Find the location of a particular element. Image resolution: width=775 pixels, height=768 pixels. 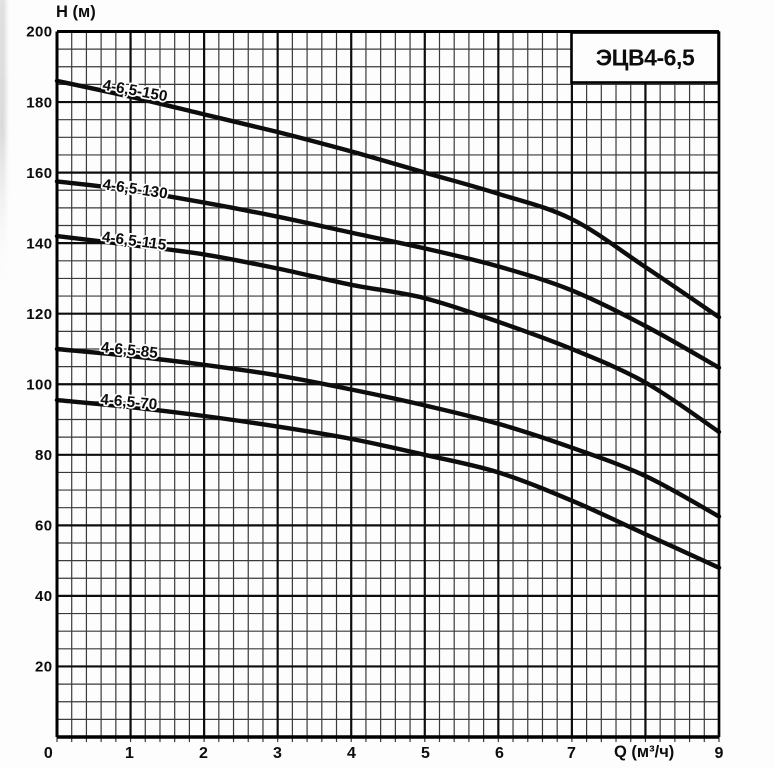

svg-text: ЭЦВ4-6,5 is located at coordinates (645, 58).